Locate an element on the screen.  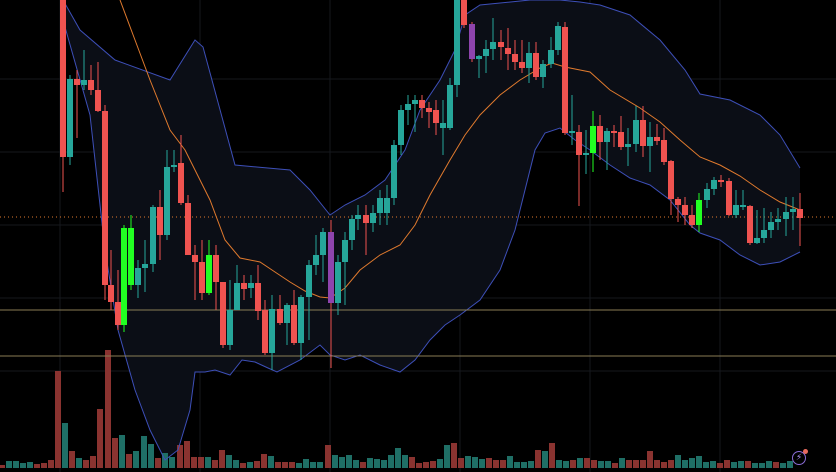
lightning-icon: ⚡ is located at coordinates (799, 458).